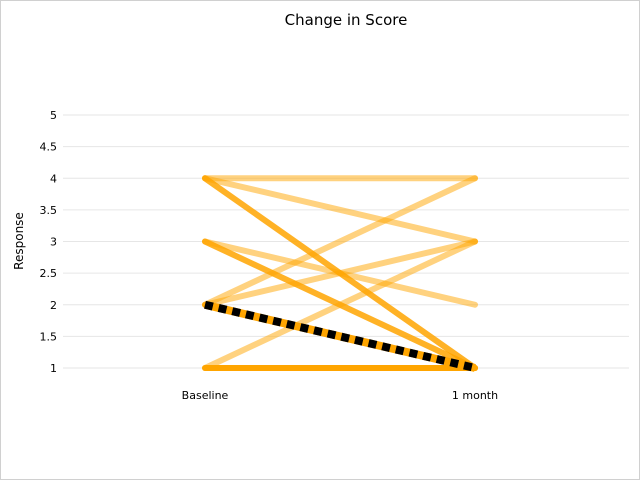 The image size is (640, 481). I want to click on y-tick-labels: 1 1.5 2 2.5 3 3.5 4 4.5 5, so click(49, 242).